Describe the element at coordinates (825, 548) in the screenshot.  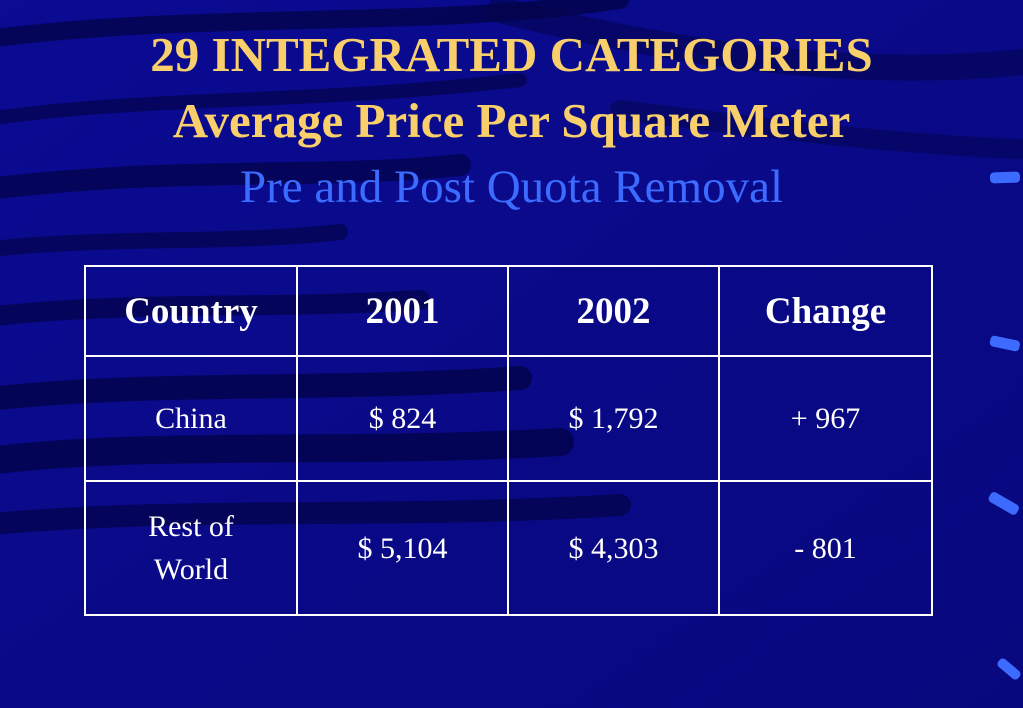
I see `cell-change: - 801` at that location.